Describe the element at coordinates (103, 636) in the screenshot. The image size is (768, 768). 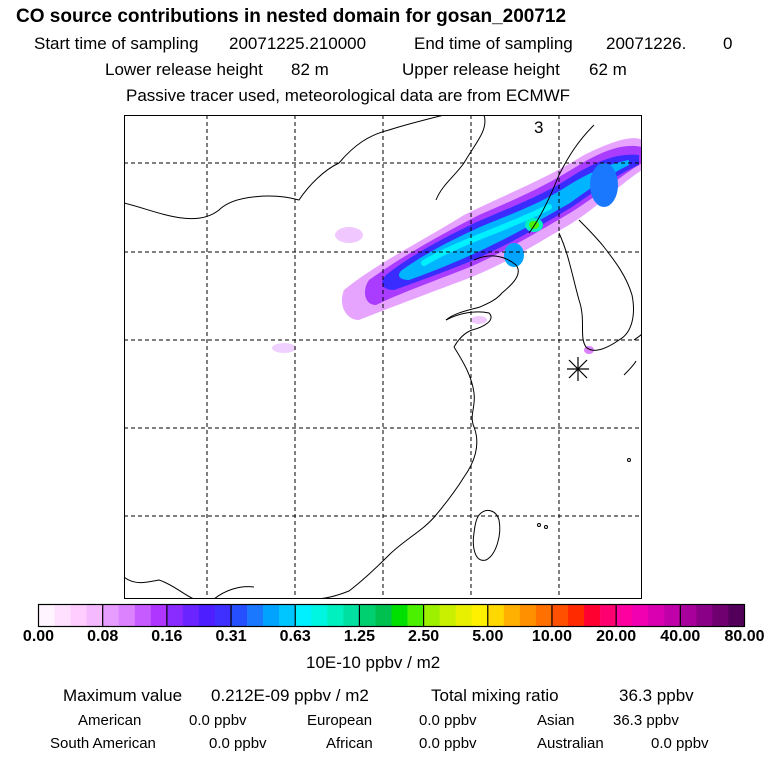
I see `color-scale-tick-label: 0.08` at that location.